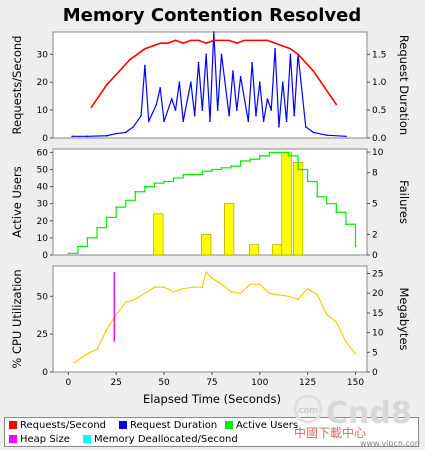 The width and height of the screenshot is (425, 450). Describe the element at coordinates (17, 318) in the screenshot. I see `y-left-axis-label: % CPU Utilization` at that location.